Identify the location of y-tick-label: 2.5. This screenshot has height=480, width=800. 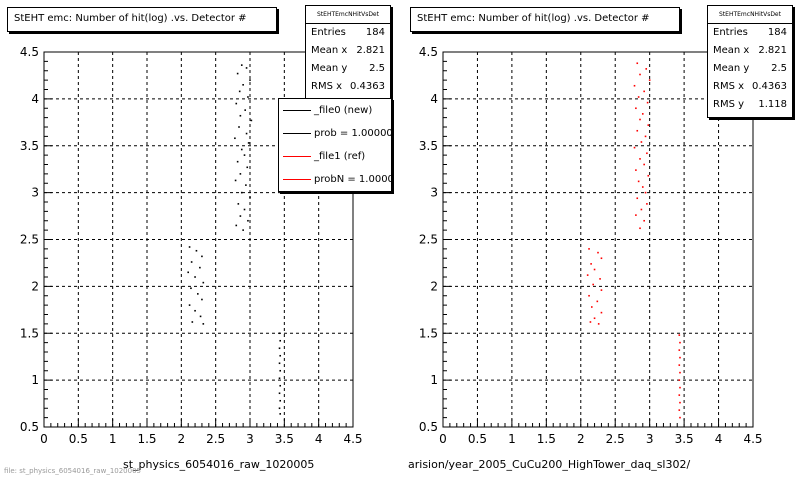
(428, 240).